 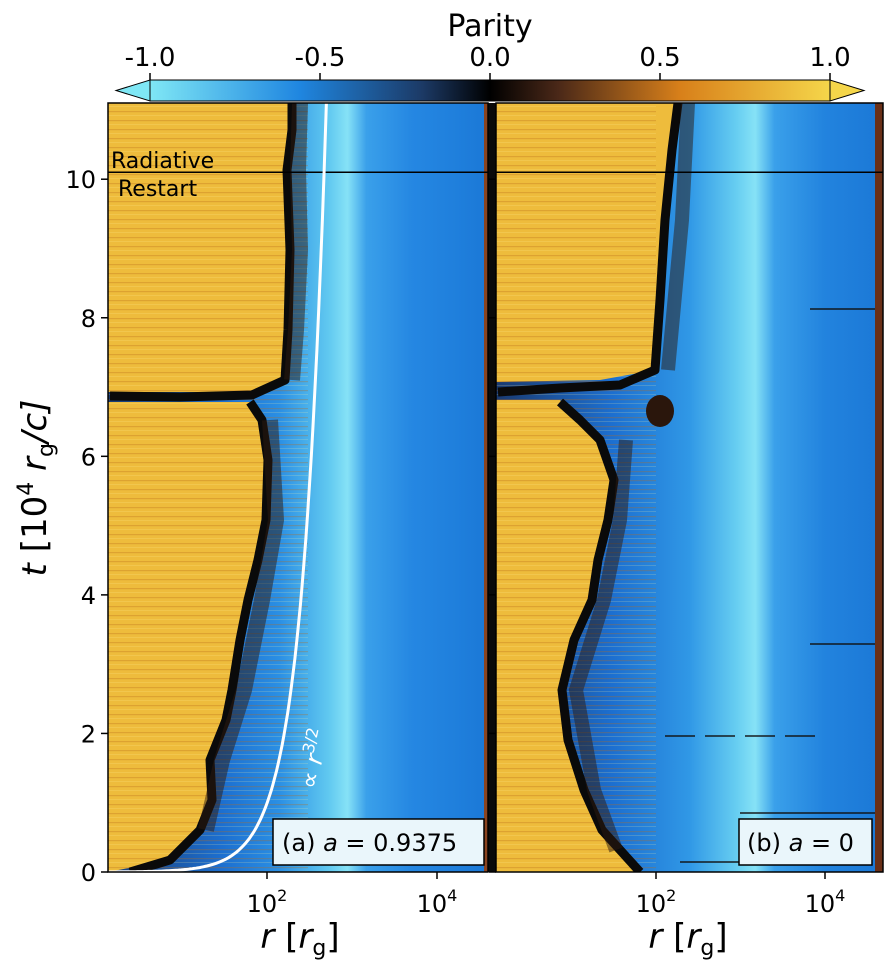 What do you see at coordinates (88, 734) in the screenshot?
I see `y-tick-label: 2` at bounding box center [88, 734].